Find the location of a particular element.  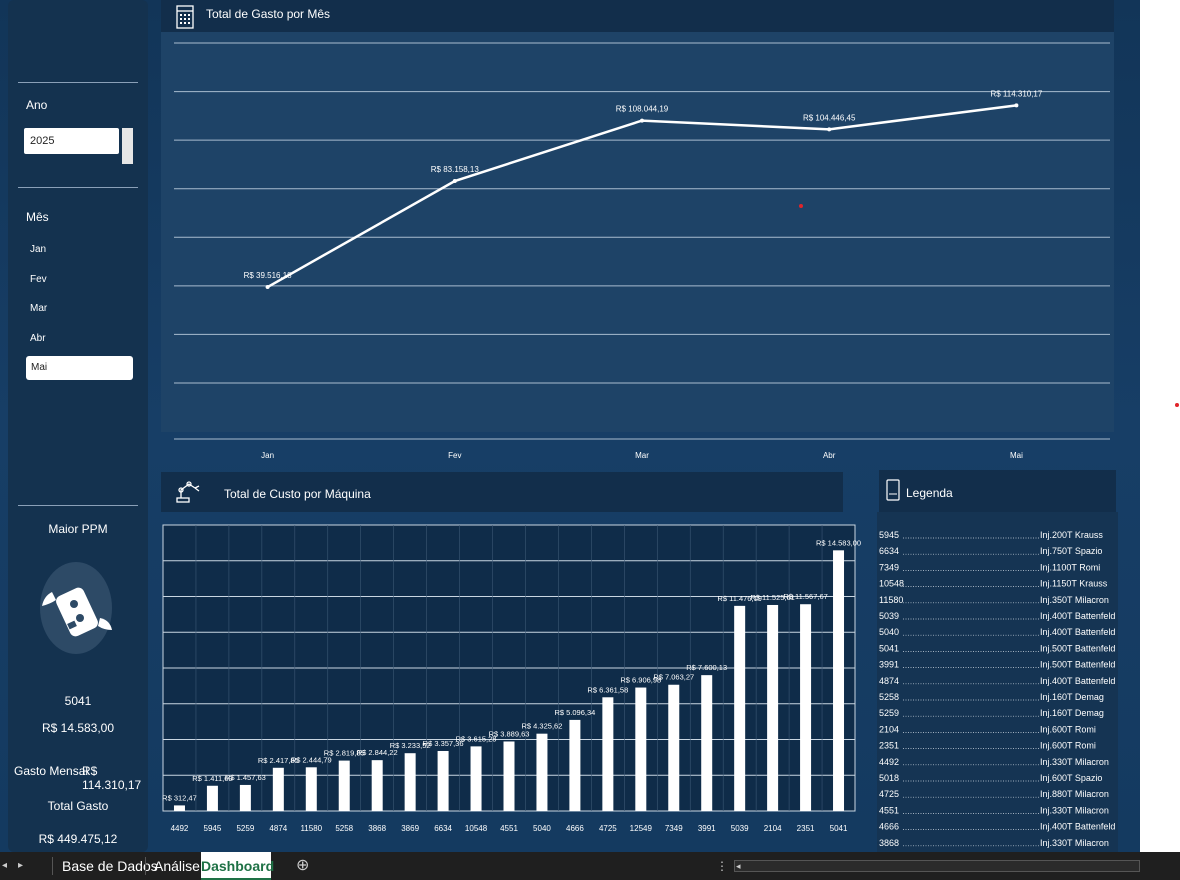

data-label: R$ 2.417,85 is located at coordinates (278, 760).